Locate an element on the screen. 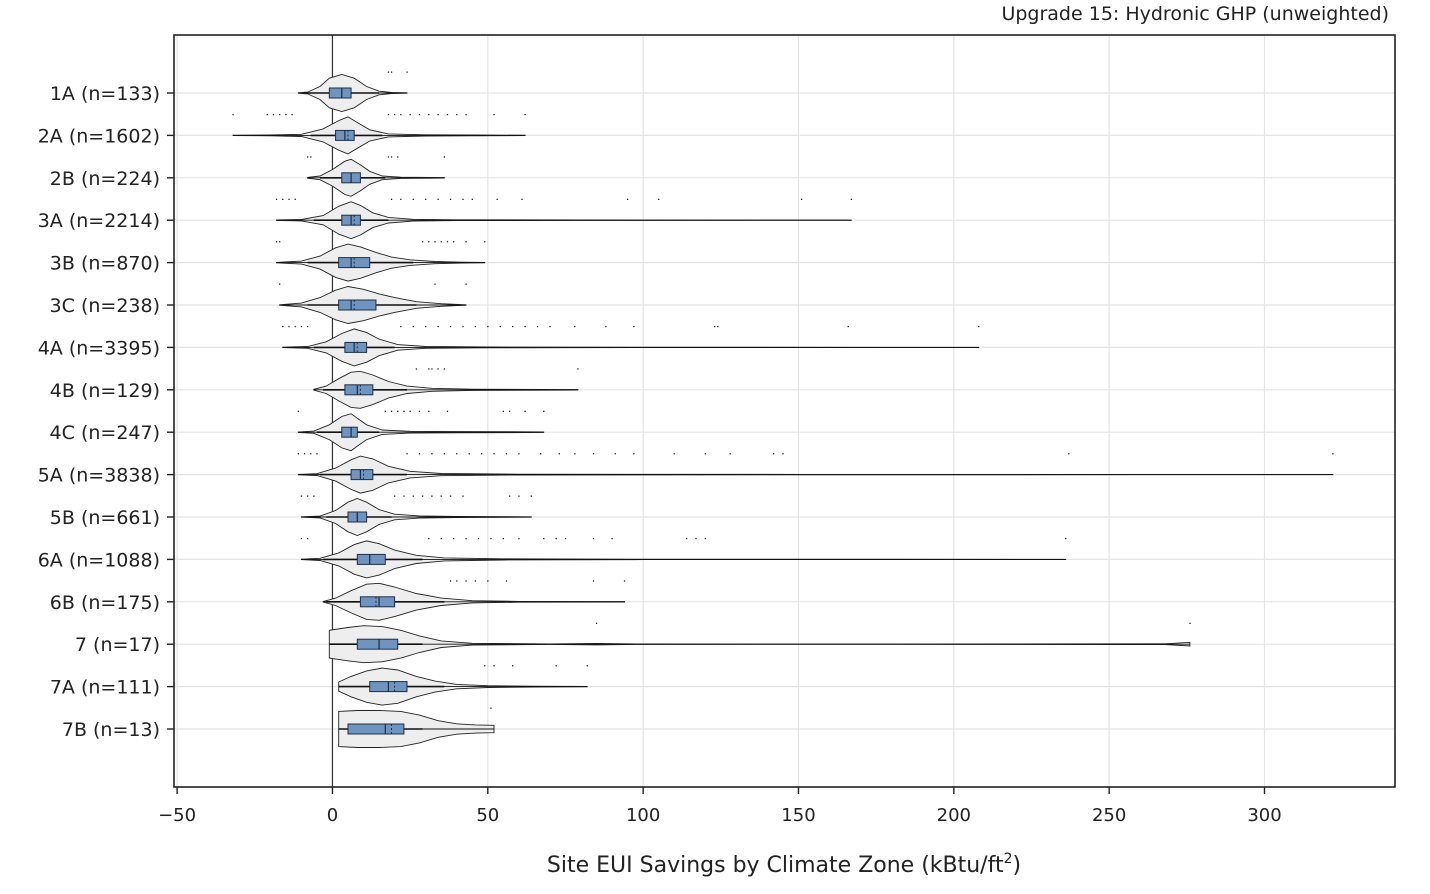  x-tick-label: 200 is located at coordinates (954, 815).